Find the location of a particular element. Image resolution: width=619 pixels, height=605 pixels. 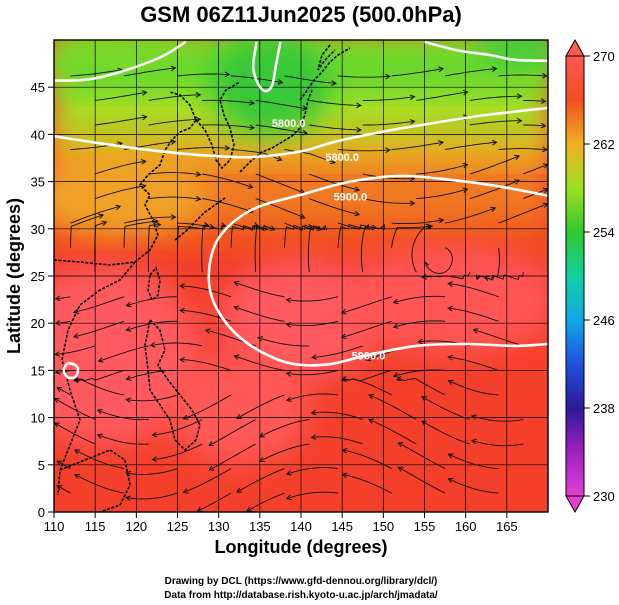

y-tick-label: 0 is located at coordinates (41, 512).